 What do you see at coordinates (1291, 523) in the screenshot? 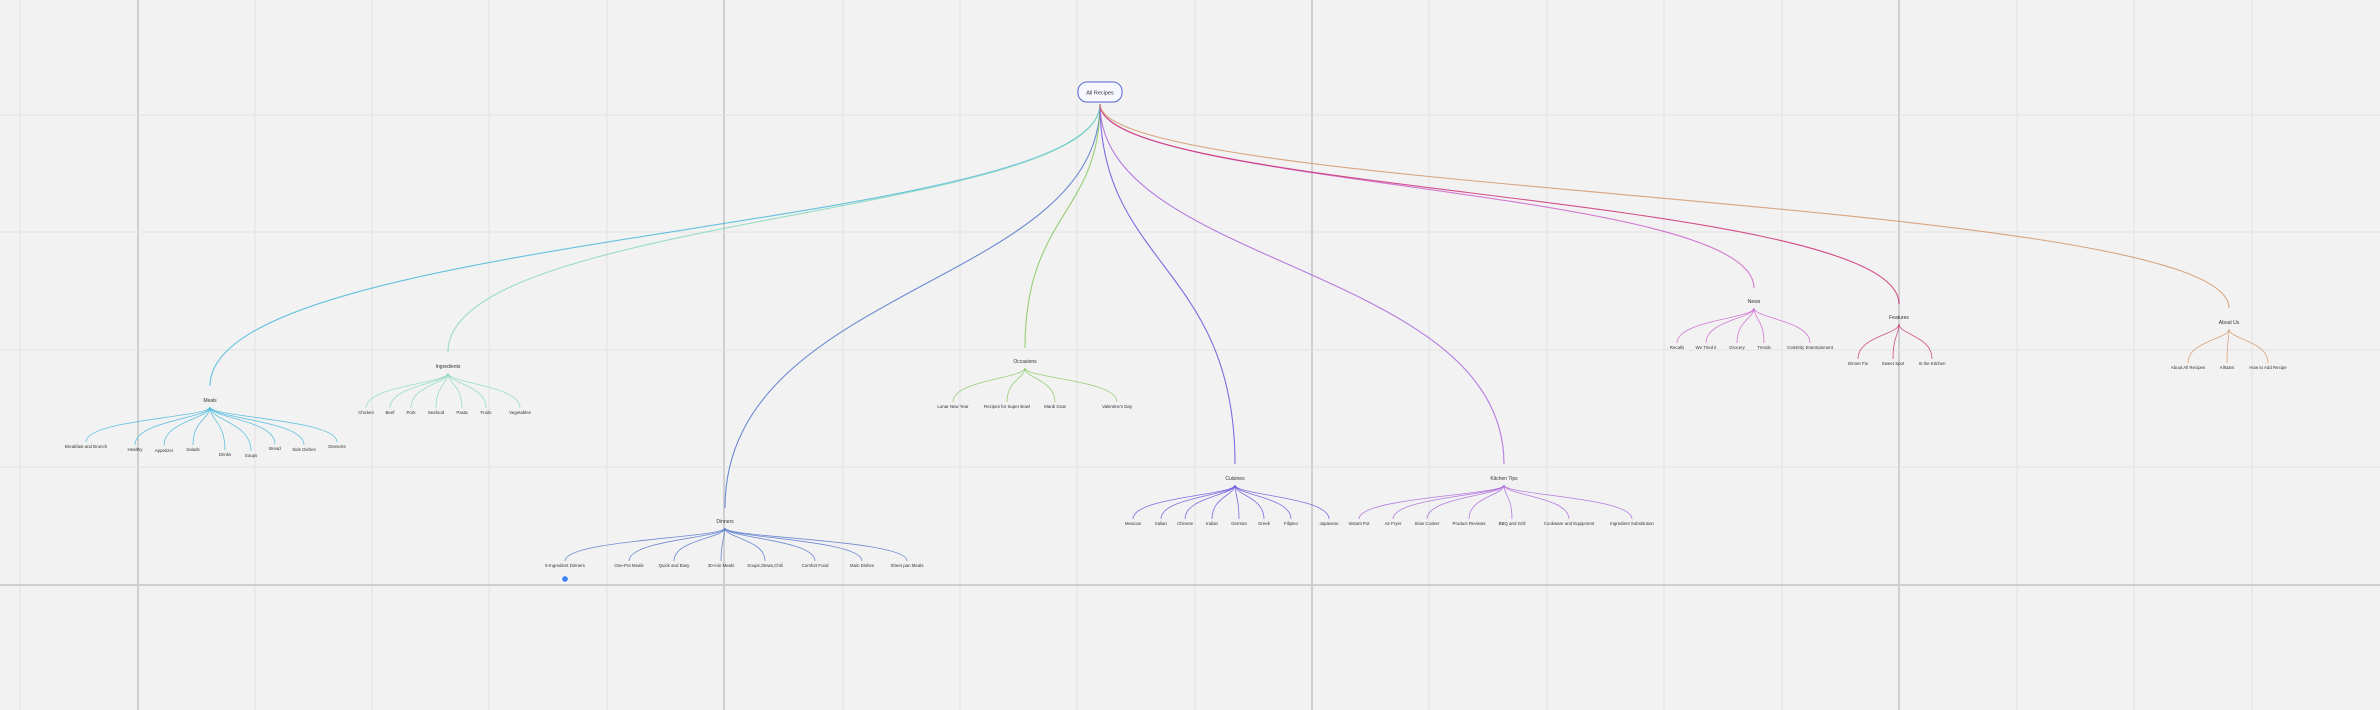
I see `leaf-cuisines-item: Filipino` at bounding box center [1291, 523].